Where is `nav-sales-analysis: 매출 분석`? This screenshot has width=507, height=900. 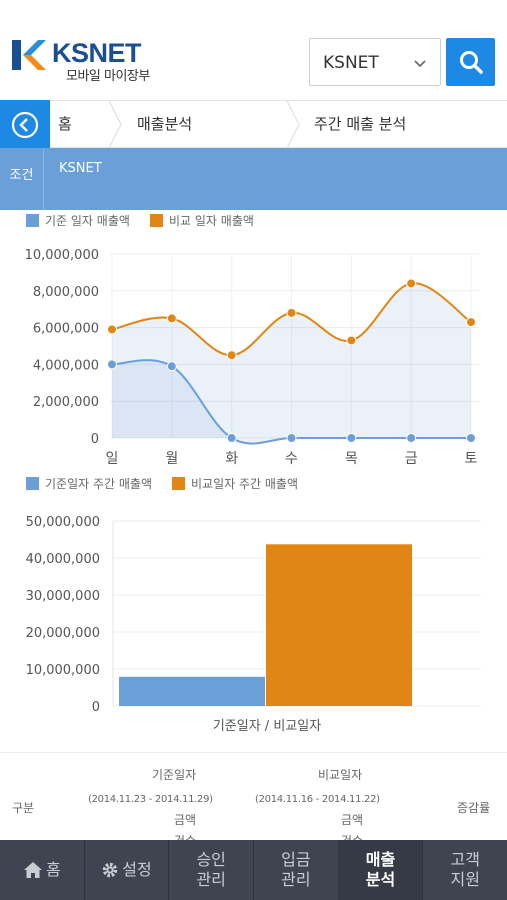 nav-sales-analysis: 매출 분석 is located at coordinates (381, 870).